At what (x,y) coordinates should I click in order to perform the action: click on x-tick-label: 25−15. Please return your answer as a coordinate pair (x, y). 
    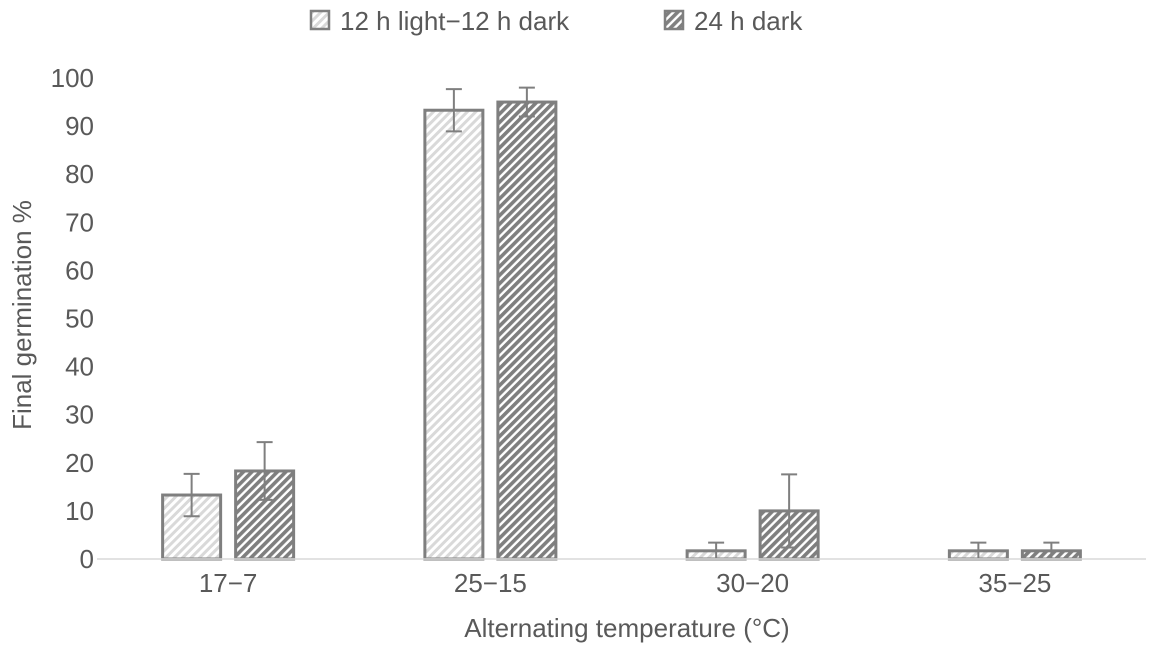
    Looking at the image, I should click on (490, 583).